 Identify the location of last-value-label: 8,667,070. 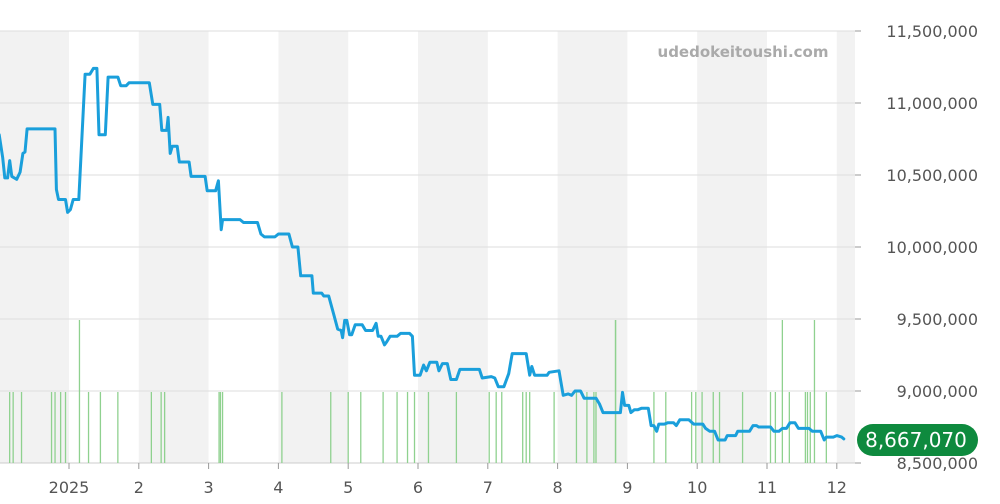
(916, 440).